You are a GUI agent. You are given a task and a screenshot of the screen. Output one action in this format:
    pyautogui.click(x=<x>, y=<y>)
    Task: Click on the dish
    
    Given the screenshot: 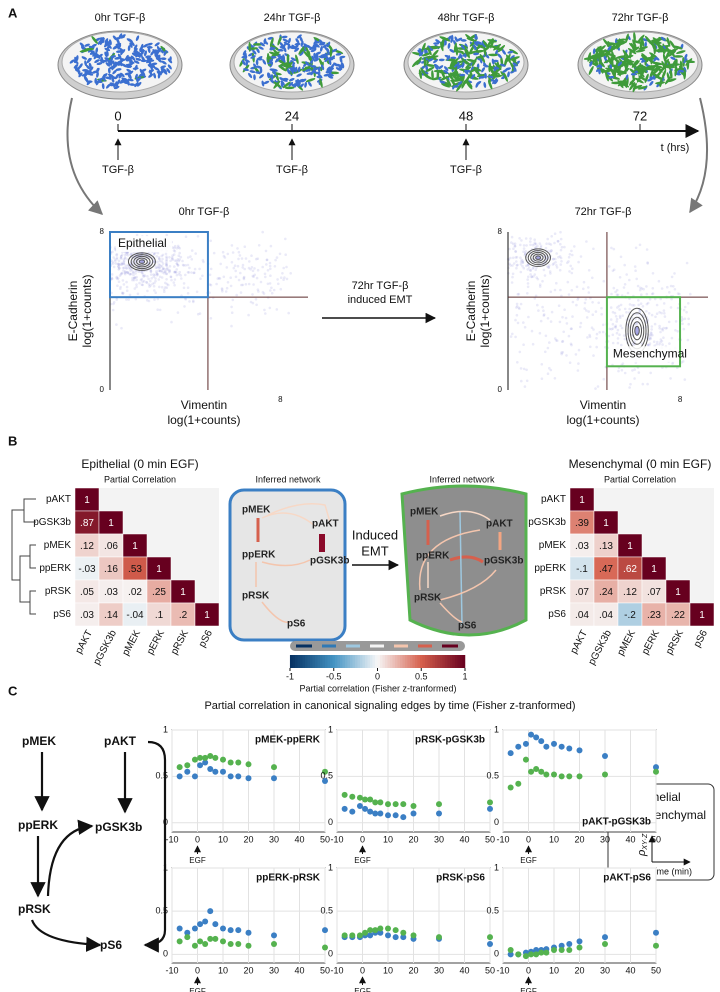 What is the action you would take?
    pyautogui.click(x=466, y=65)
    